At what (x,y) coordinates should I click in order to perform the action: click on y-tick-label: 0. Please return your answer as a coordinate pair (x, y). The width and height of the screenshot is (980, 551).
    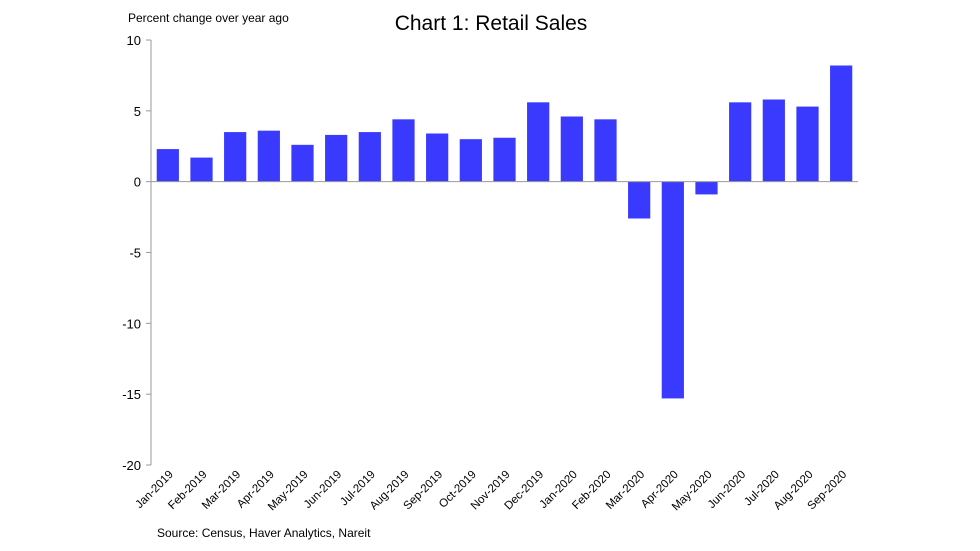
    Looking at the image, I should click on (137, 182).